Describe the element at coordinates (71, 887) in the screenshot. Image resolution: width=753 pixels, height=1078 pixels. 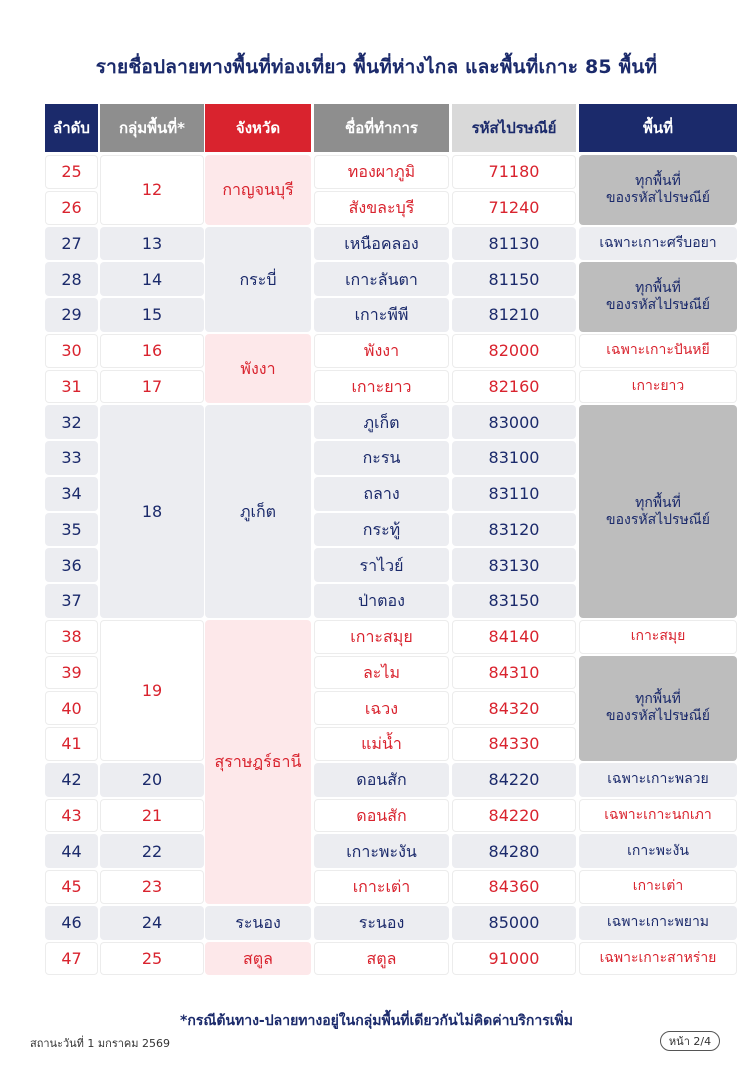
I see `row-seq: 45` at that location.